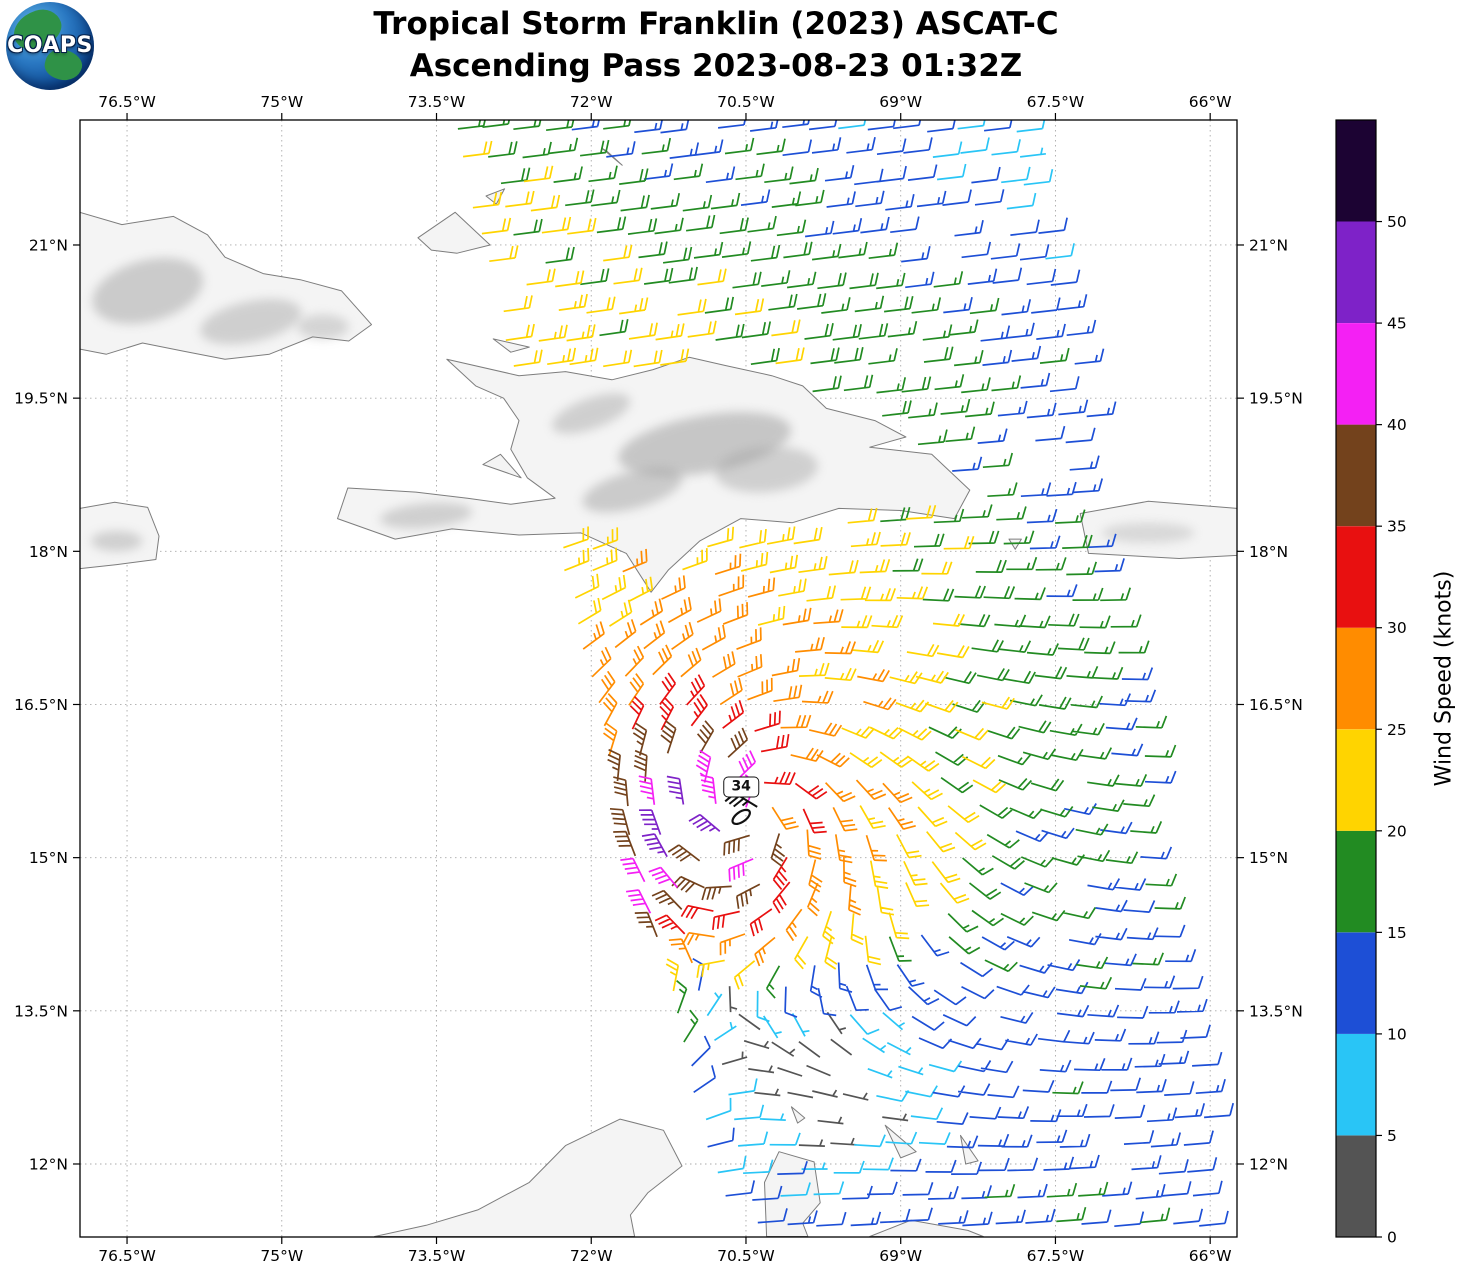 The height and width of the screenshot is (1264, 1473). What do you see at coordinates (900, 1141) in the screenshot?
I see `land-curacao` at bounding box center [900, 1141].